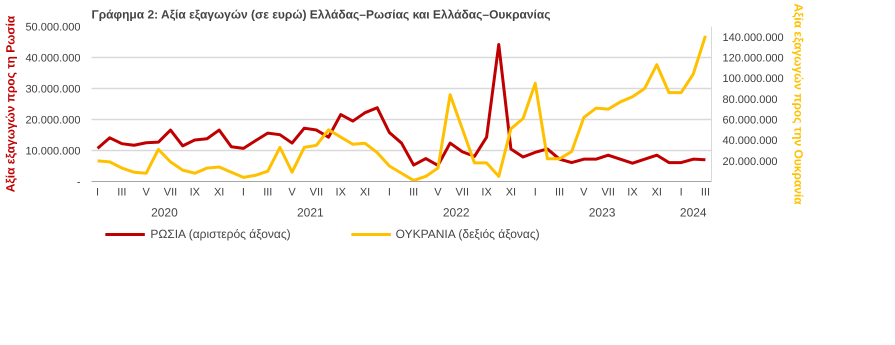 This screenshot has height=345, width=895. I want to click on y2-tick-label: 120.000.000, so click(753, 58).